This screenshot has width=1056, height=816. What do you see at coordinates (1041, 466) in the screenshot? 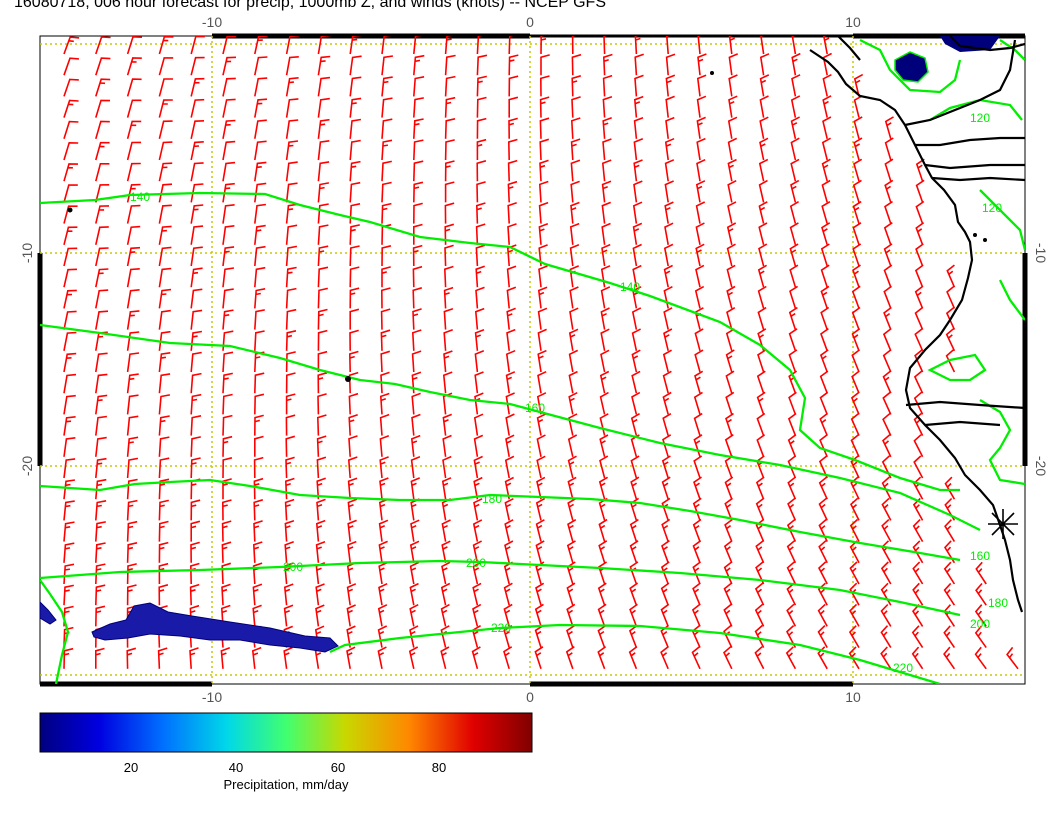
I see `right-tick-label: -20` at bounding box center [1041, 466].